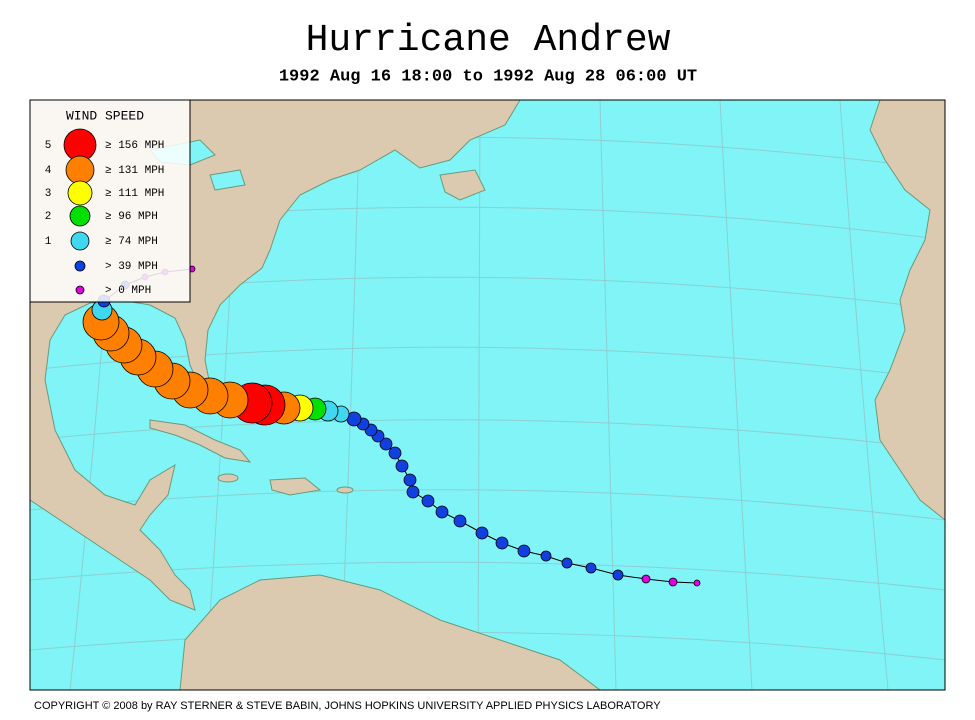 The height and width of the screenshot is (720, 975). Describe the element at coordinates (134, 194) in the screenshot. I see `legend-label: ≥ 111 MPH` at that location.